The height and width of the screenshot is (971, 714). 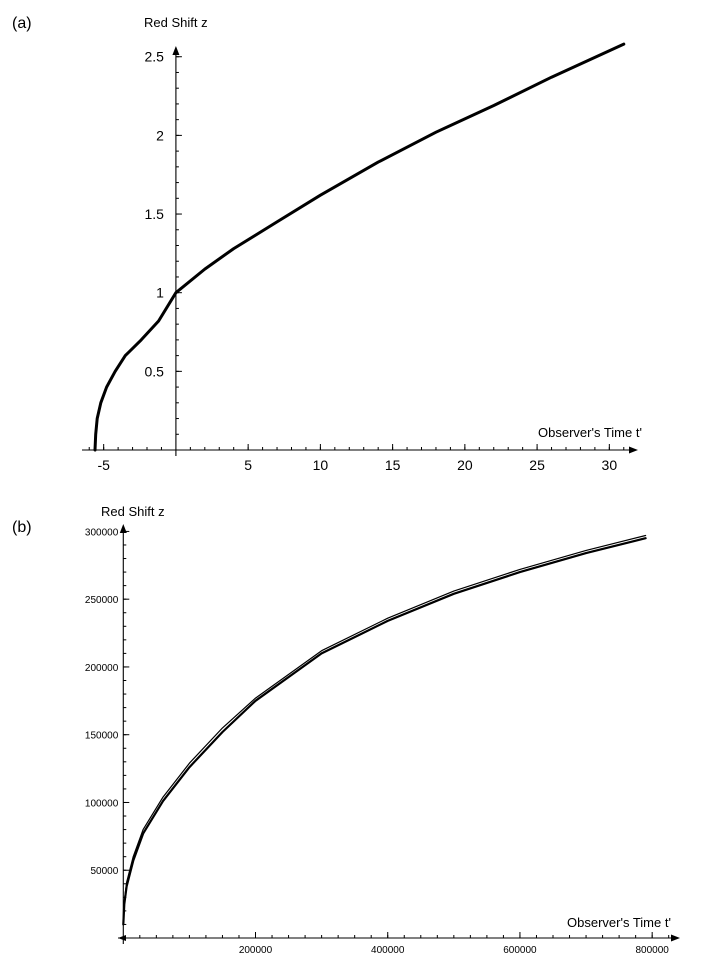 I want to click on y-tick-label: 1, so click(x=160, y=293).